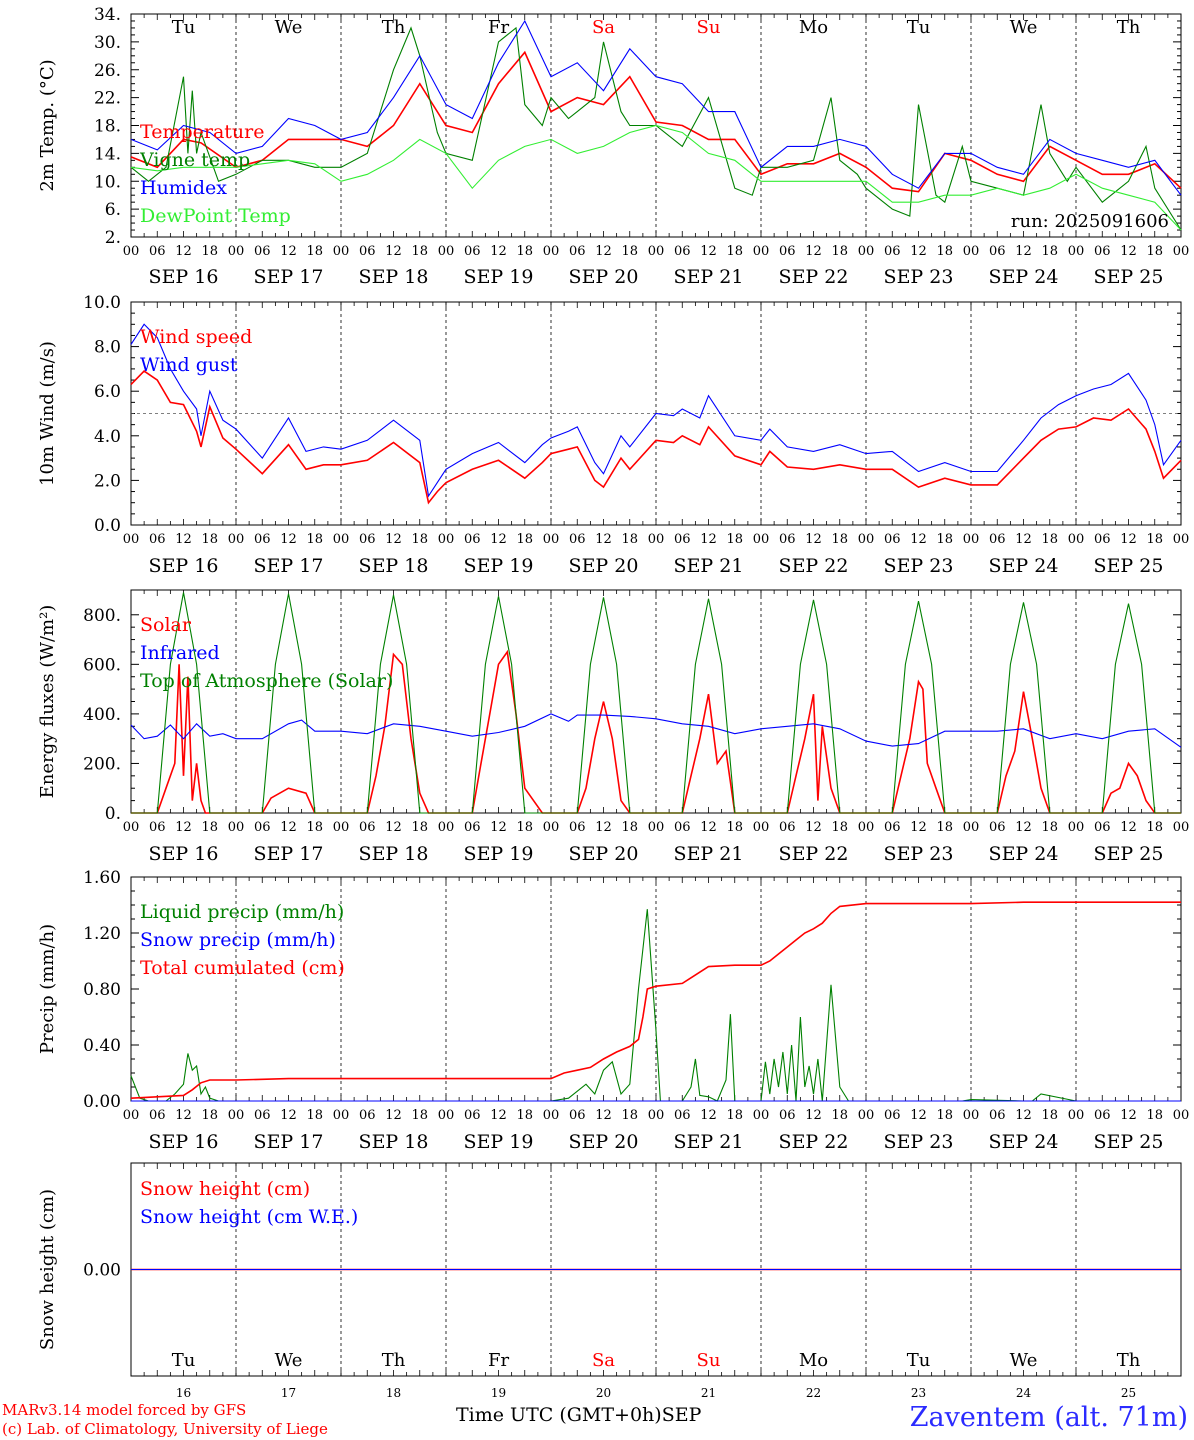 This screenshot has height=1440, width=1194. Describe the element at coordinates (1024, 1393) in the screenshot. I see `day-number-label: 24` at that location.